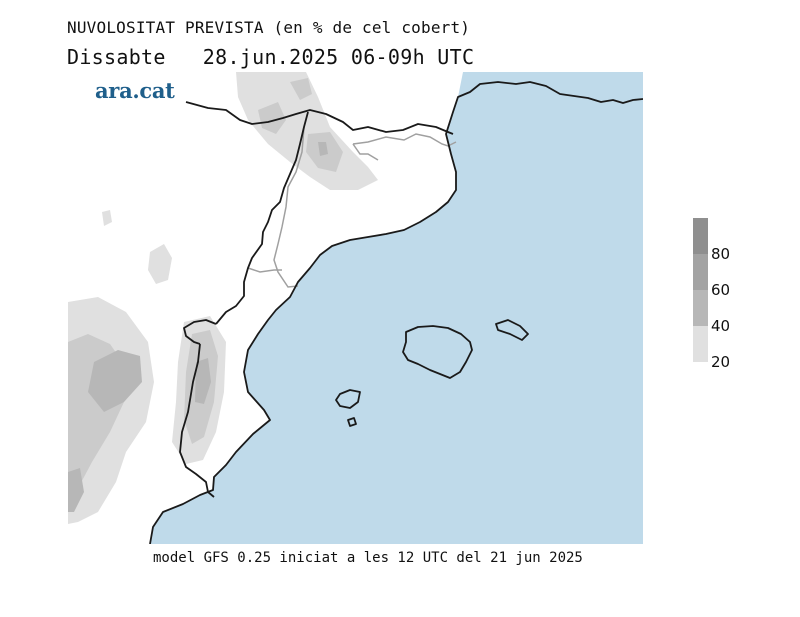 The image size is (800, 617). I want to click on administrative-borders, so click(352, 207).